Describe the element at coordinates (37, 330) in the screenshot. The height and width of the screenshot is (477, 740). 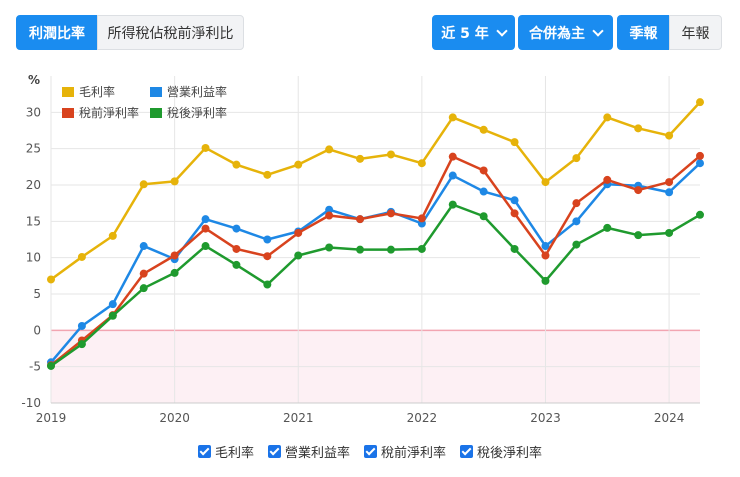
I see `y-tick-label: 0` at that location.